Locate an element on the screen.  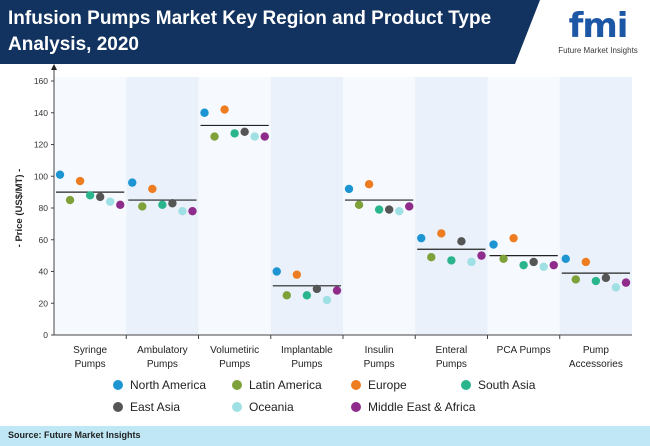
y-tick-label: 0 is located at coordinates (45, 335).